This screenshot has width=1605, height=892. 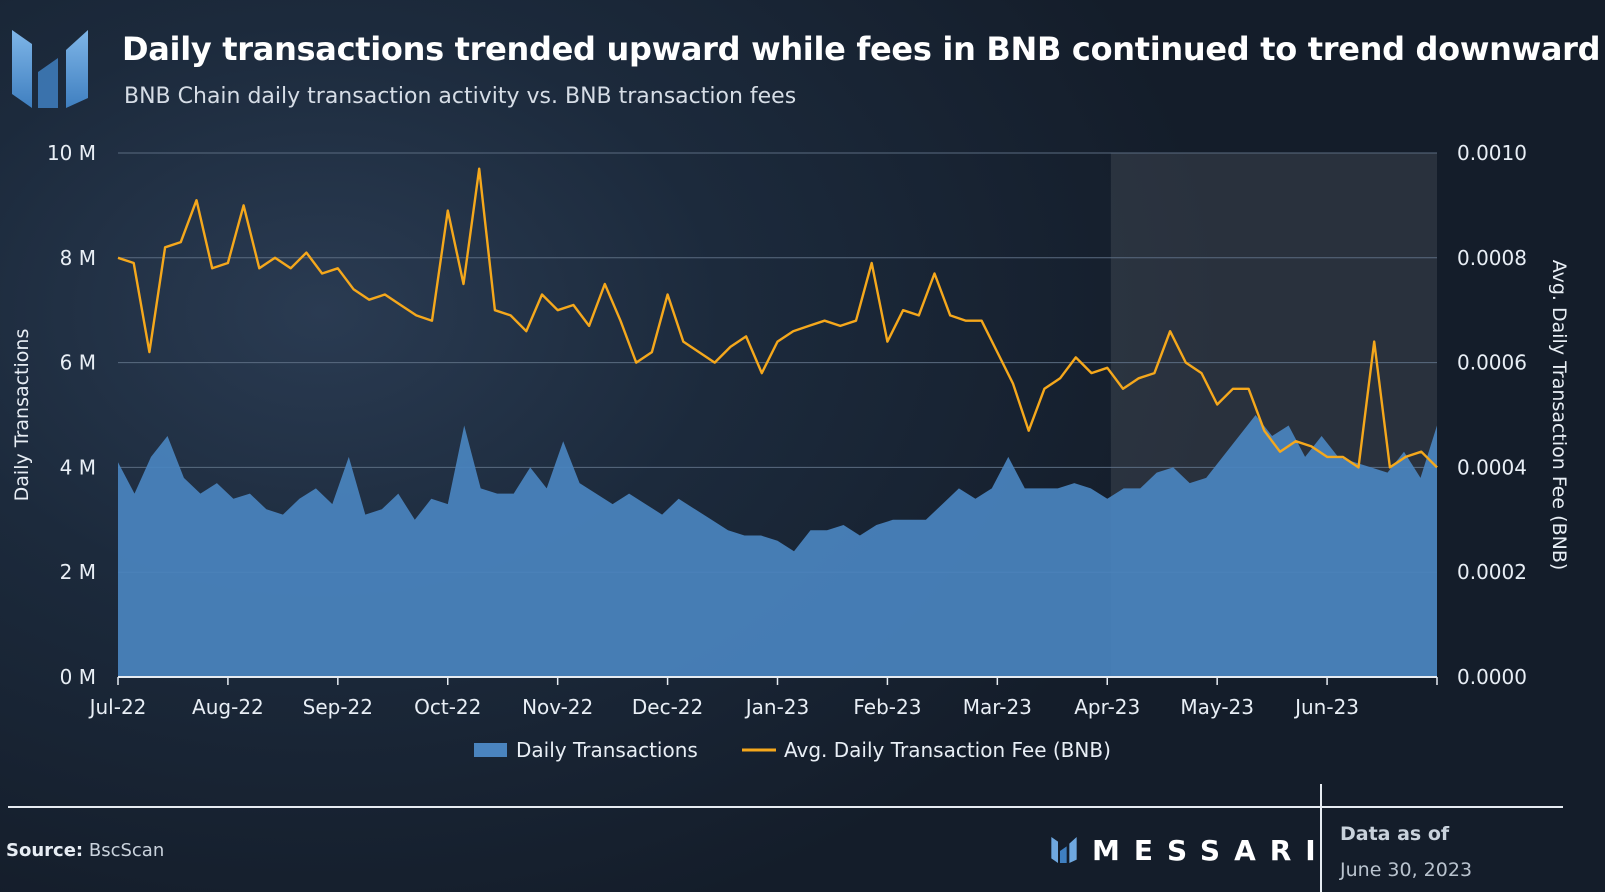 What do you see at coordinates (78, 677) in the screenshot?
I see `y-left-tick-label: 0 M` at bounding box center [78, 677].